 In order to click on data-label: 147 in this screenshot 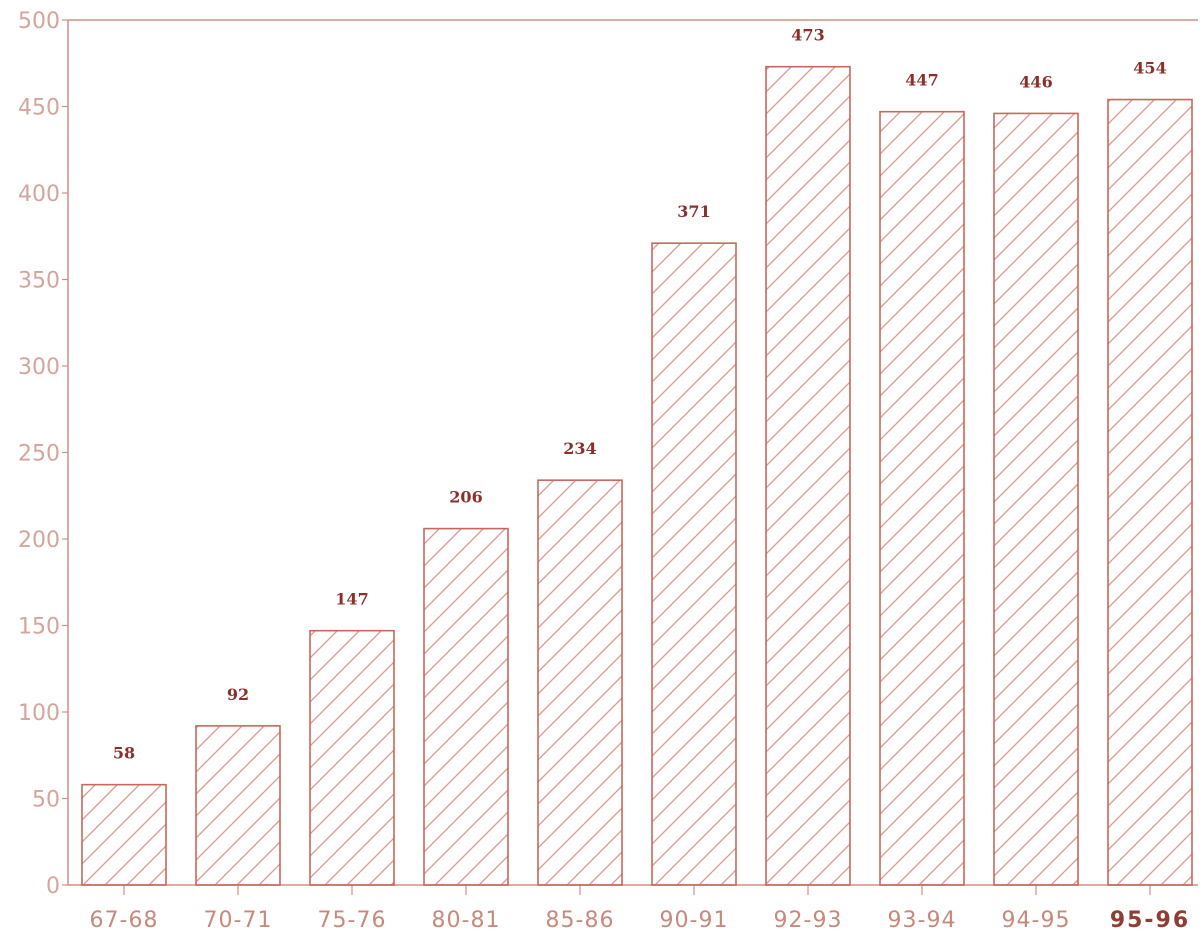, I will do `click(351, 599)`.